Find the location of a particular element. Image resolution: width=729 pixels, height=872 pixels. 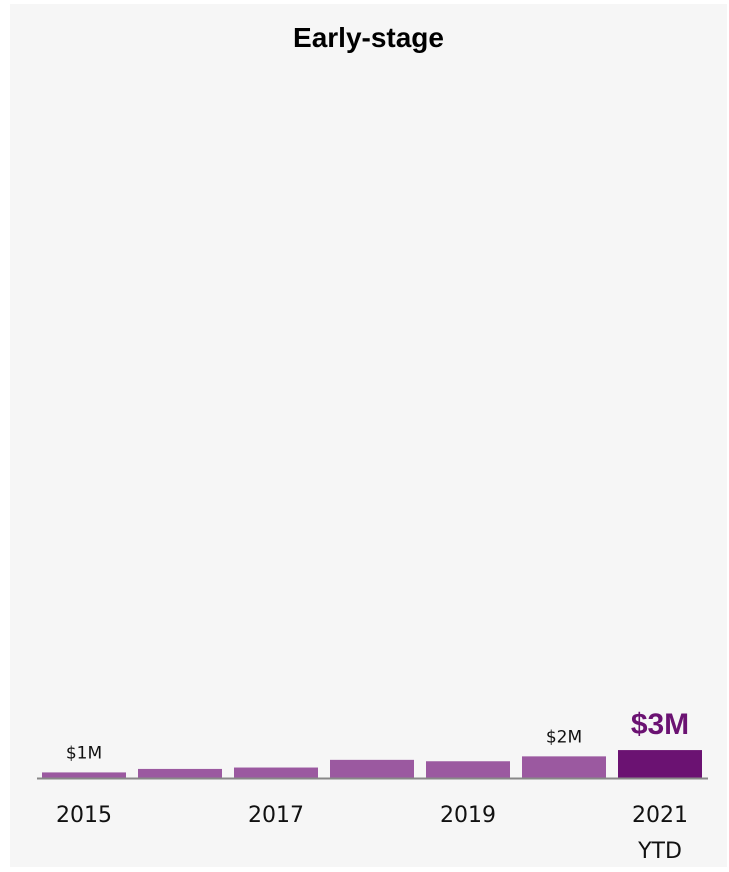

data-label: $2M is located at coordinates (564, 737).